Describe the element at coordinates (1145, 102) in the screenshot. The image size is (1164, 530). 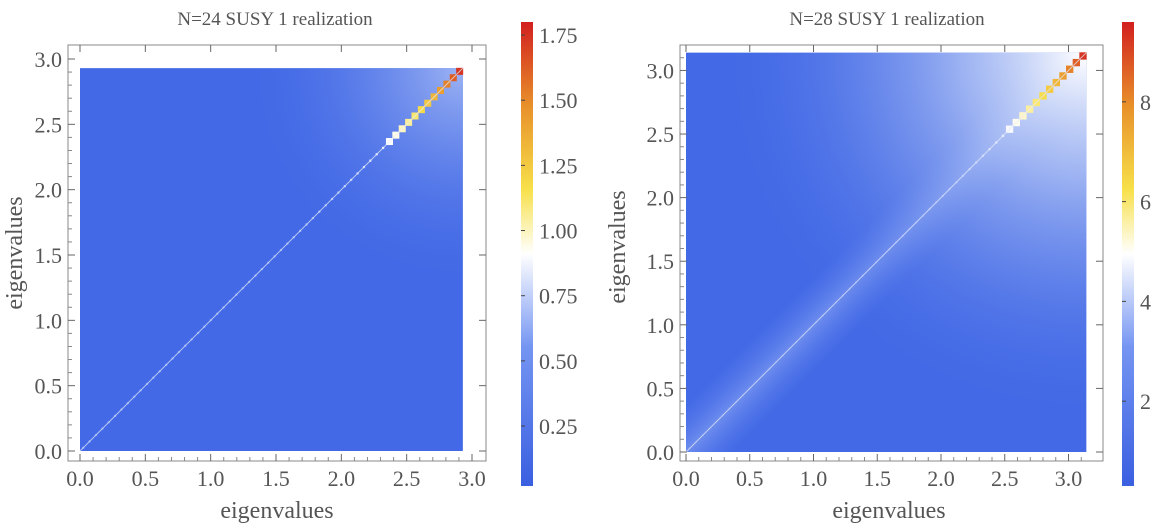
I see `right-colorbar-tick-label: 8` at that location.